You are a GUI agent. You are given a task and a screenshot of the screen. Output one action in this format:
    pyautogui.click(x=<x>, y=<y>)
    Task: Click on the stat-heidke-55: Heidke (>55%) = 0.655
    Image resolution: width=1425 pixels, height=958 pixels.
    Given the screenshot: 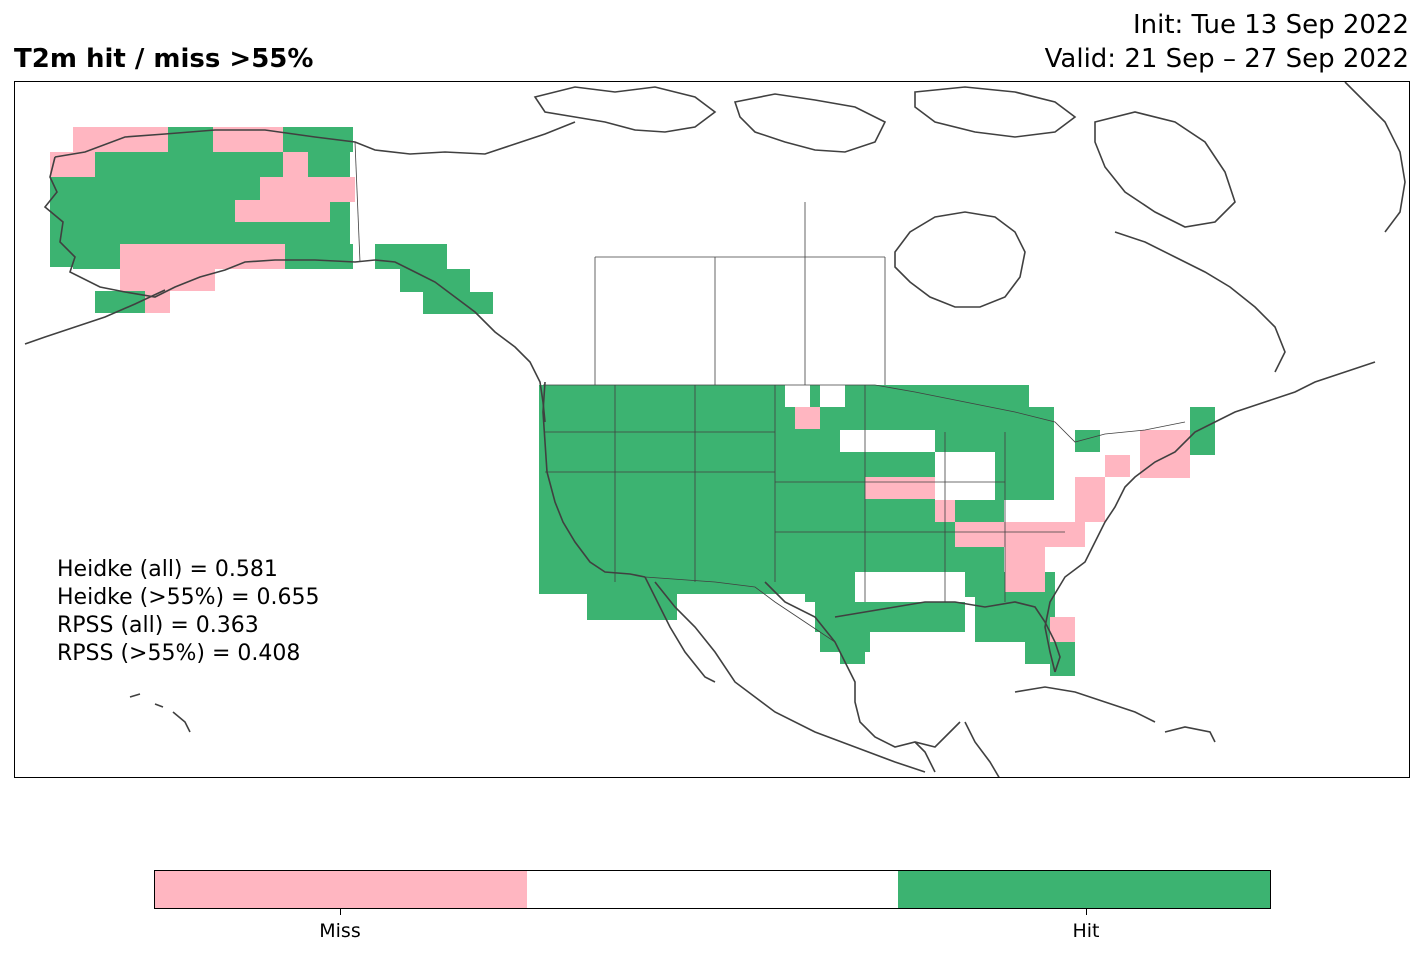 What is the action you would take?
    pyautogui.click(x=188, y=597)
    